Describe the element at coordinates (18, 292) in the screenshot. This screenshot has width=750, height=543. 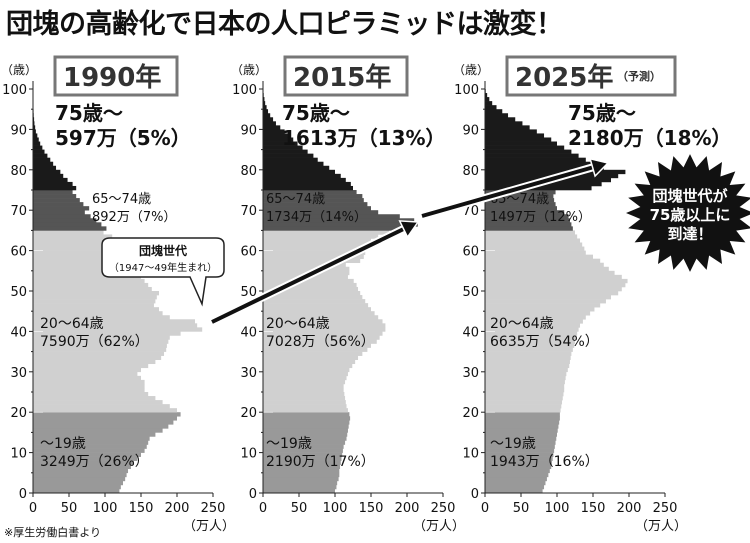
I see `age-tick-label: 50` at that location.